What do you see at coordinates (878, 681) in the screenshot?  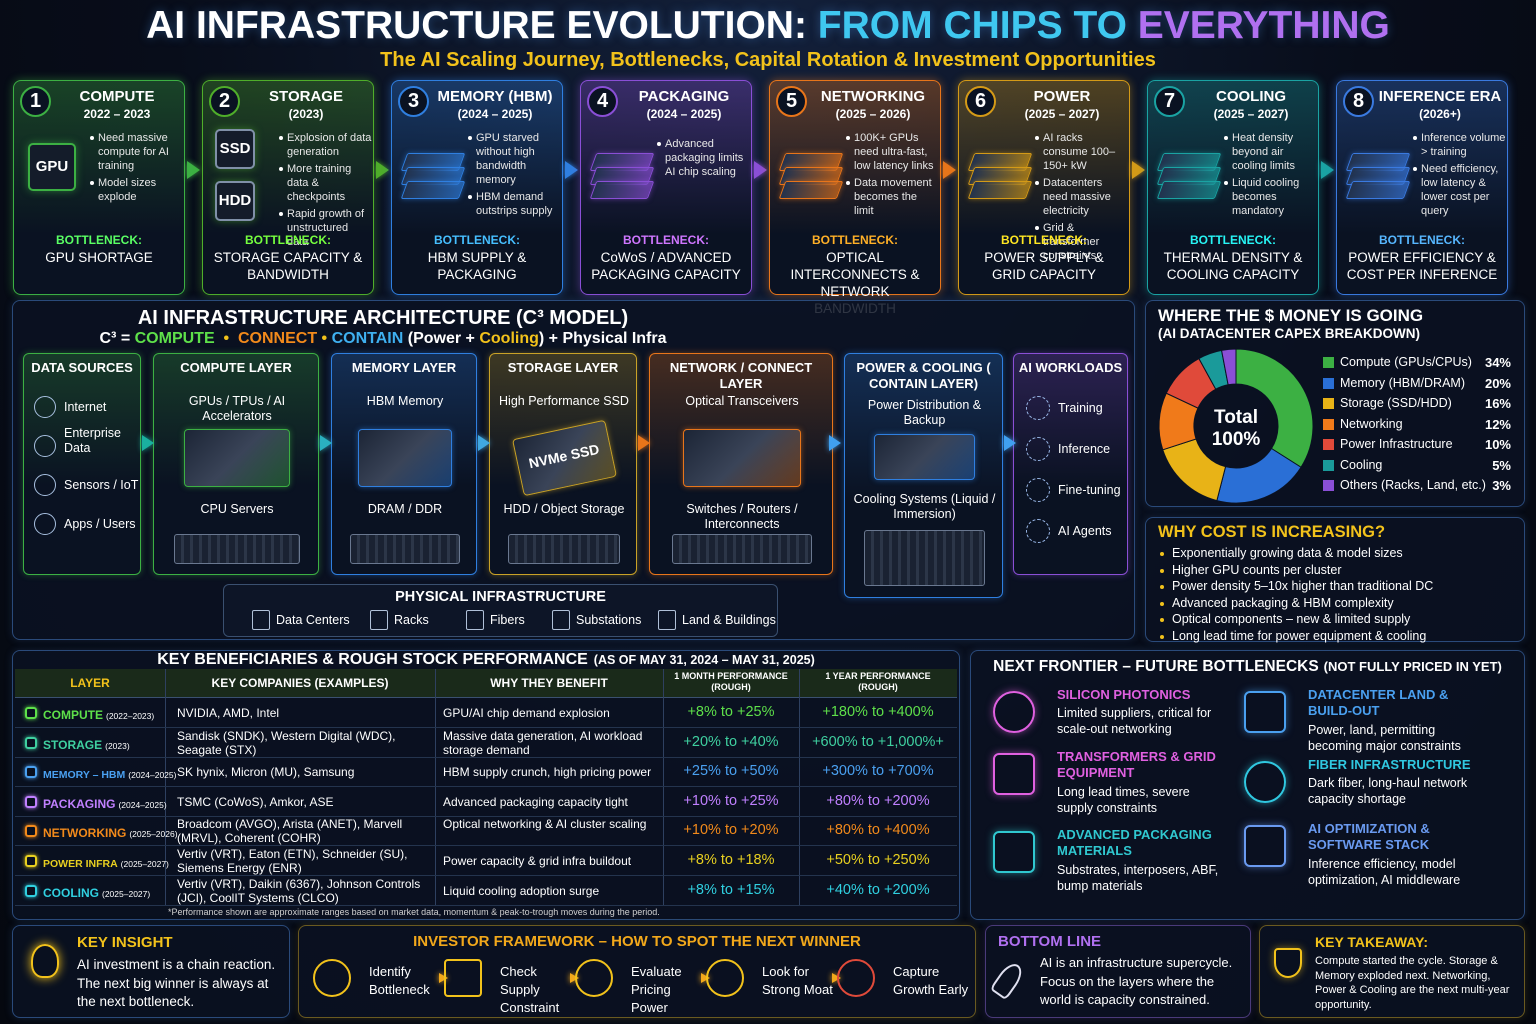 I see `table-header: 1 YEAR PERFORMANCE (ROUGH)` at bounding box center [878, 681].